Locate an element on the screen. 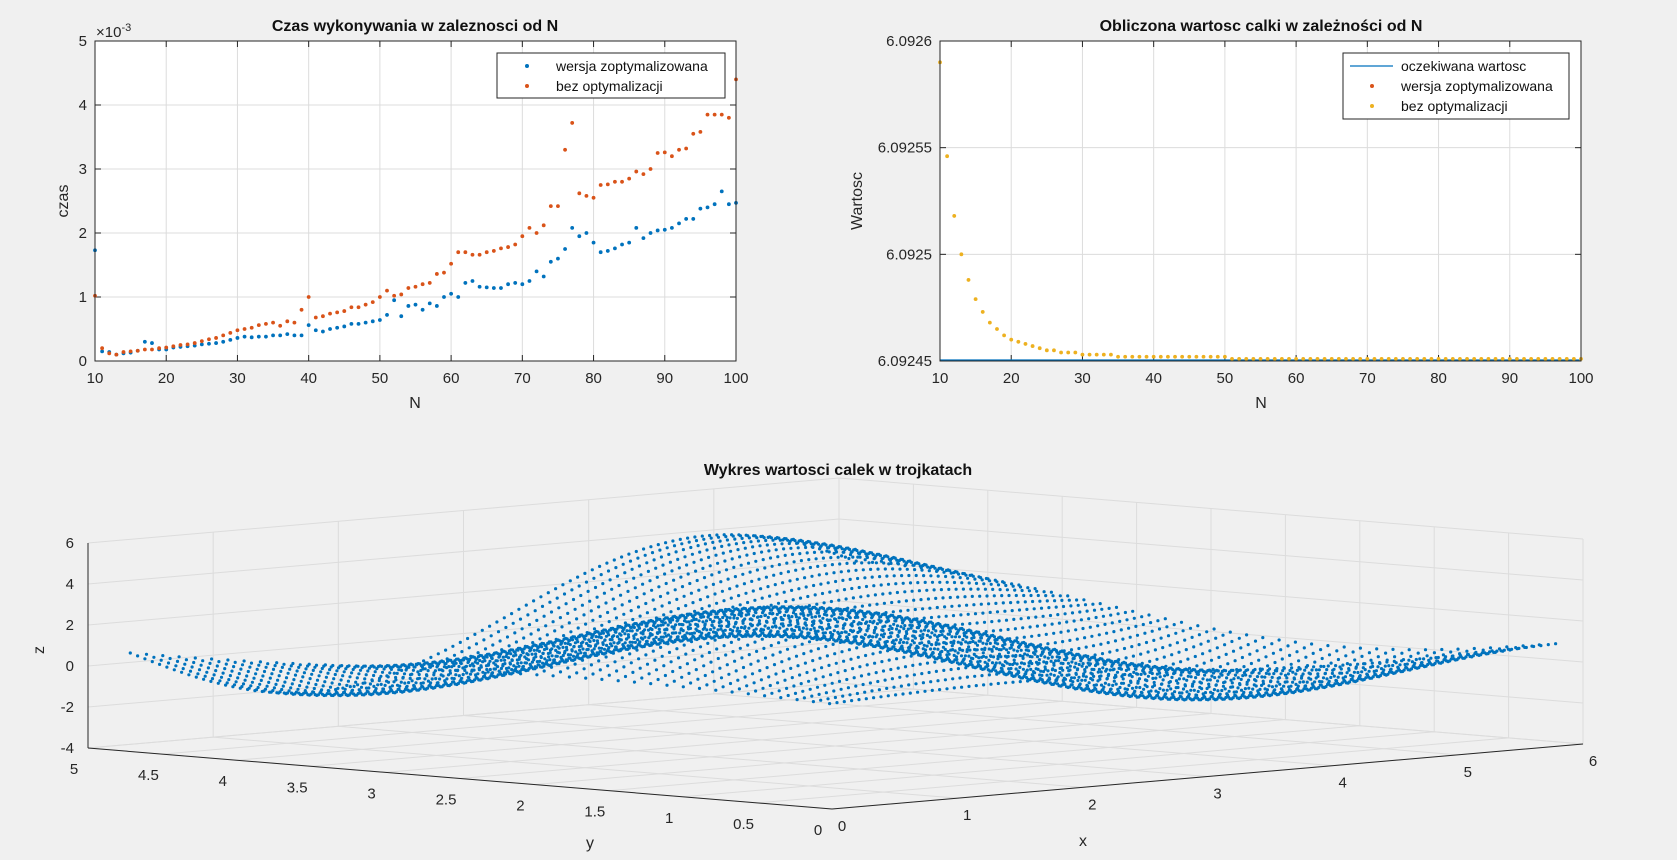 This screenshot has height=860, width=1677. y-grid-line is located at coordinates (984, 656).